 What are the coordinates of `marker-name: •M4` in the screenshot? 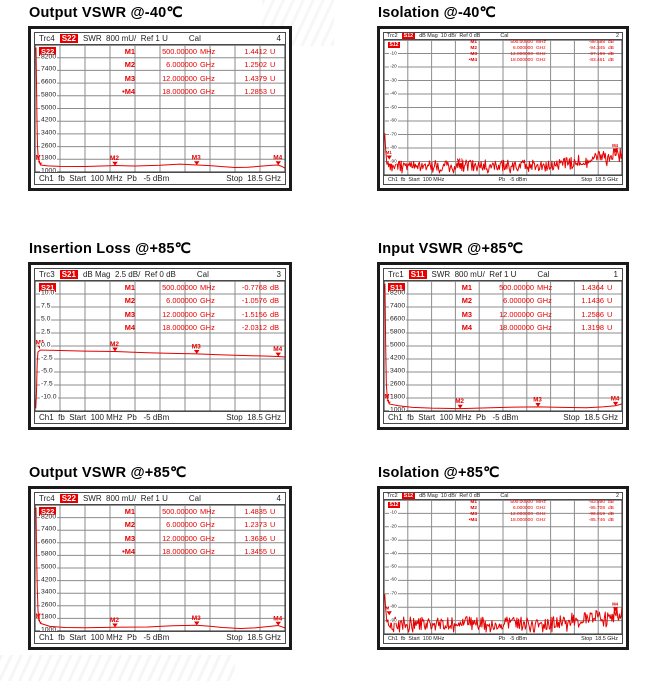 It's located at (128, 551).